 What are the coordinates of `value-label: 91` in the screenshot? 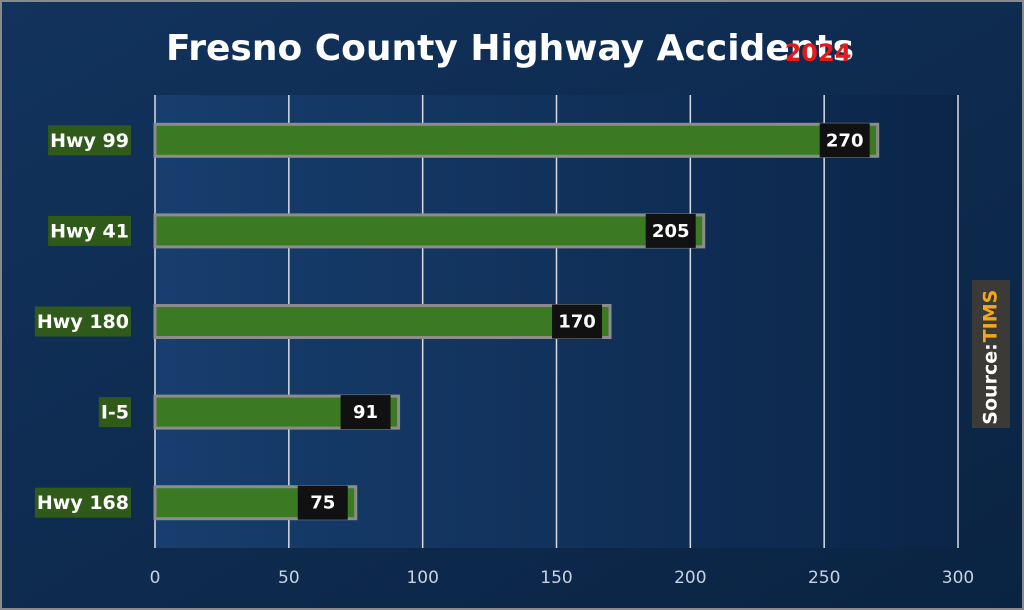 It's located at (365, 412).